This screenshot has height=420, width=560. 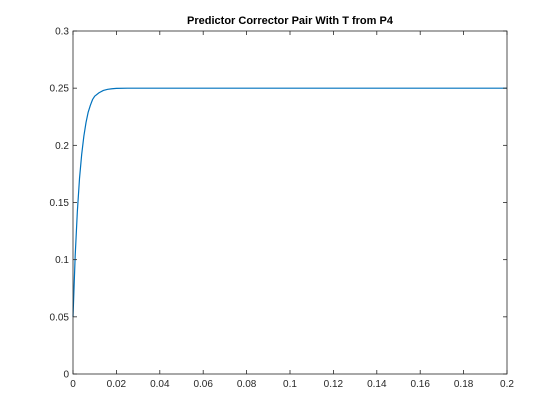 What do you see at coordinates (420, 384) in the screenshot?
I see `x-tick-label: 0.16` at bounding box center [420, 384].